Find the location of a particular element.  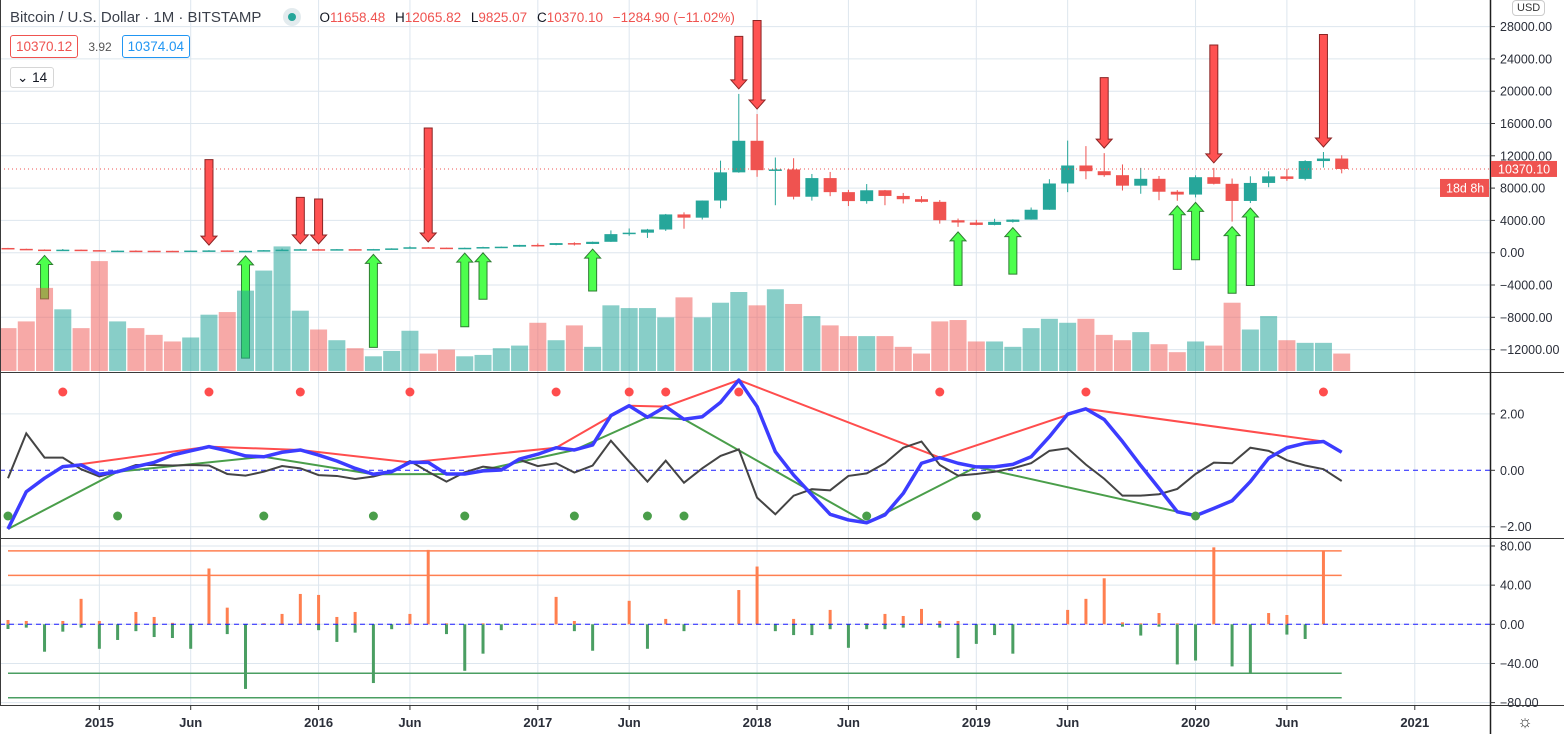

price-axis-label: −8000.00 is located at coordinates (1526, 318).